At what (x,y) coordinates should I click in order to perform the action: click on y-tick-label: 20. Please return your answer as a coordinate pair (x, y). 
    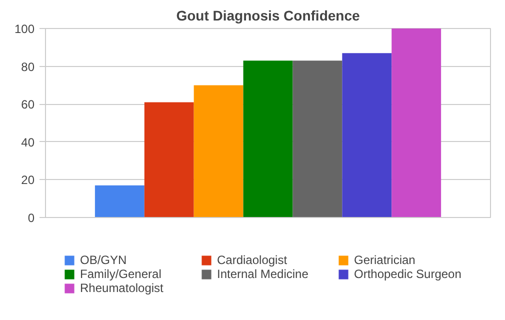
    Looking at the image, I should click on (28, 180).